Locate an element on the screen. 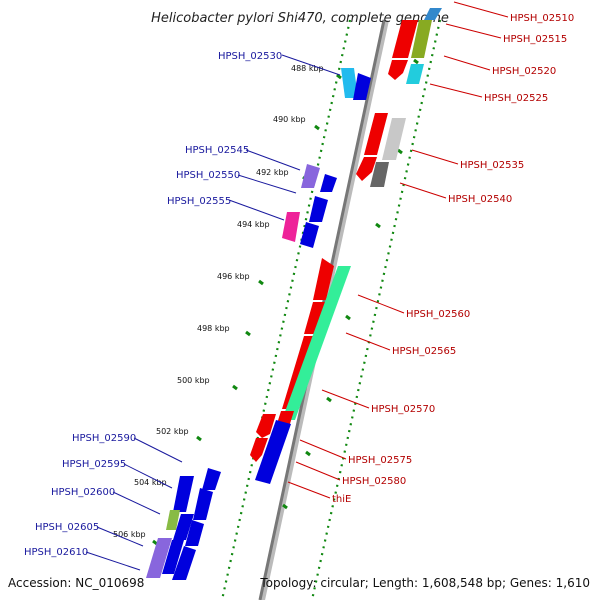 The image size is (600, 605). gene-label: HPSH_02535 is located at coordinates (492, 165).